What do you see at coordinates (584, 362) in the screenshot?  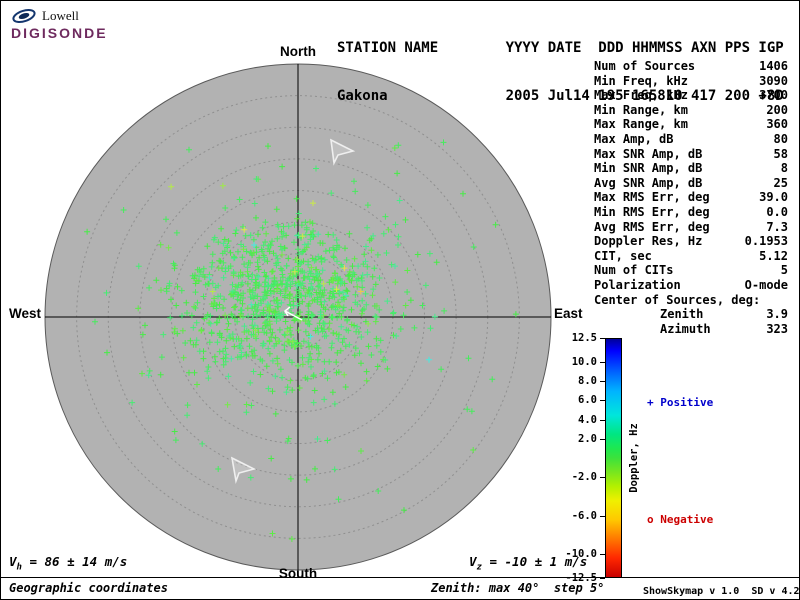 I see `colorbar-tick-label: 10.0` at bounding box center [584, 362].